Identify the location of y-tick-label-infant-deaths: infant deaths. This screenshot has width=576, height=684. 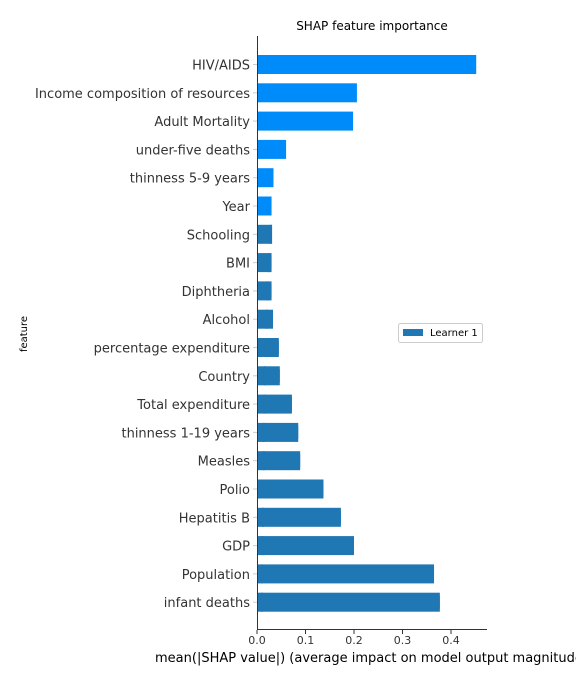
(207, 603).